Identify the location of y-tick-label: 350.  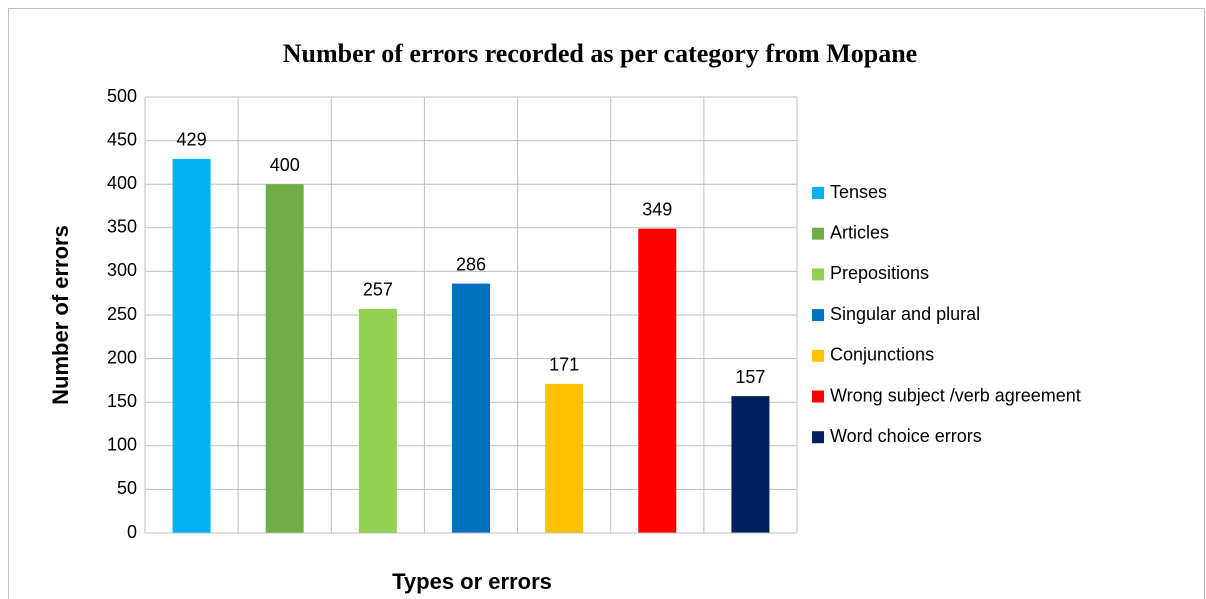
(122, 227).